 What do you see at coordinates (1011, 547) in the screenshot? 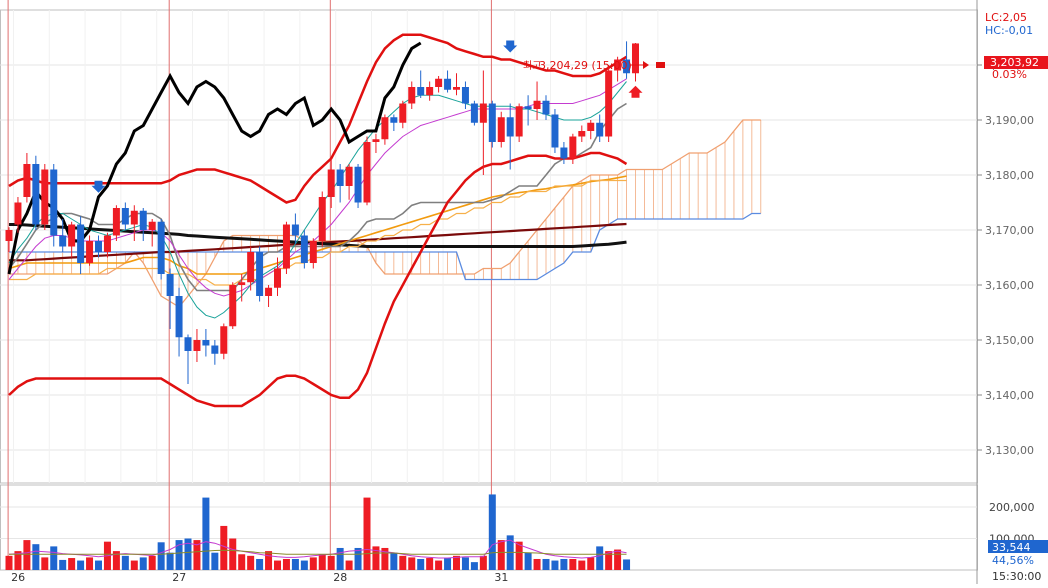
I see `volume-value-label: 33,544` at bounding box center [1011, 547].